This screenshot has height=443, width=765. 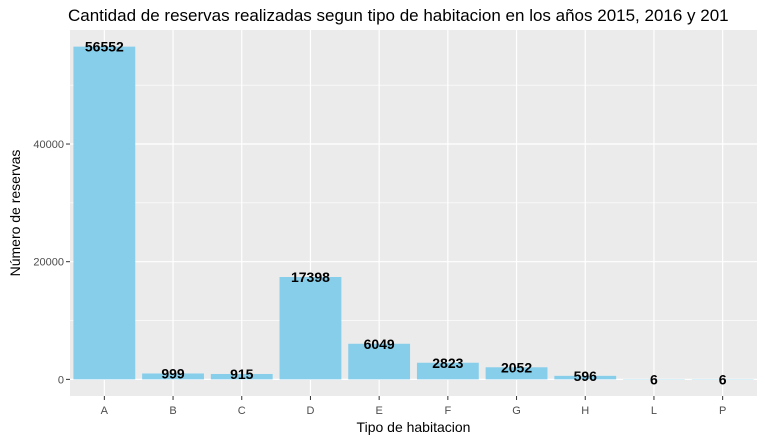 What do you see at coordinates (379, 344) in the screenshot?
I see `bar-value-label: 6049` at bounding box center [379, 344].